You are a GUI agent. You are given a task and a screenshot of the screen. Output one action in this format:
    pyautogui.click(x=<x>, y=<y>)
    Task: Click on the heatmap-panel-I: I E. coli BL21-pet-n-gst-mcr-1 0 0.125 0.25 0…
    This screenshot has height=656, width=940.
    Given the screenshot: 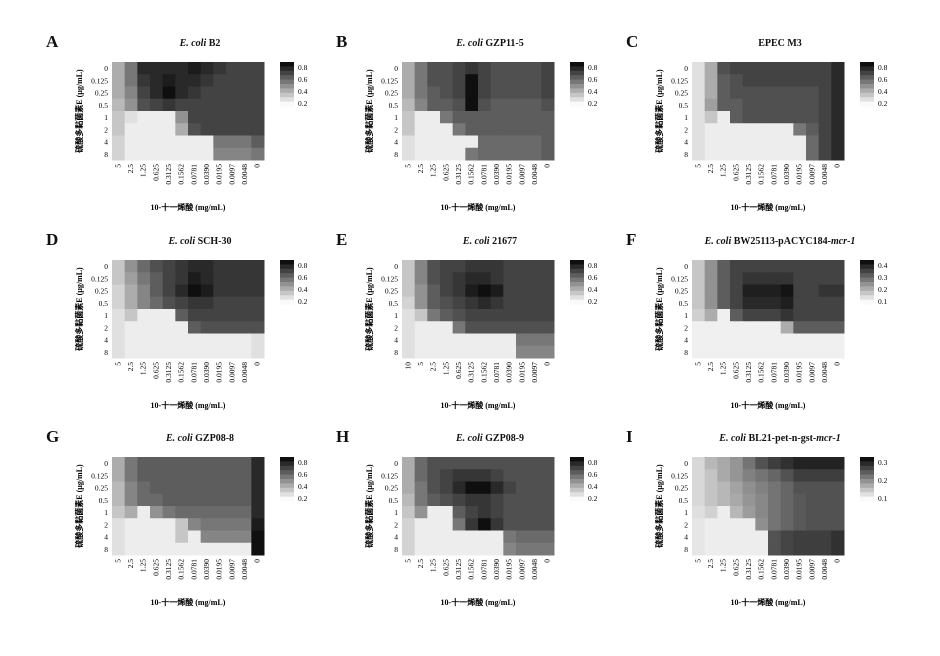 What is the action you would take?
    pyautogui.click(x=765, y=525)
    